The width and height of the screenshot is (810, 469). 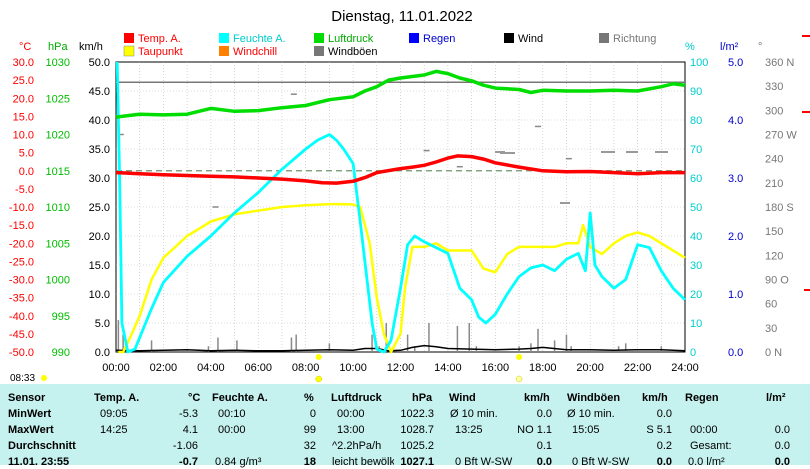 What do you see at coordinates (729, 47) in the screenshot?
I see `unit-rain: l/m²` at bounding box center [729, 47].